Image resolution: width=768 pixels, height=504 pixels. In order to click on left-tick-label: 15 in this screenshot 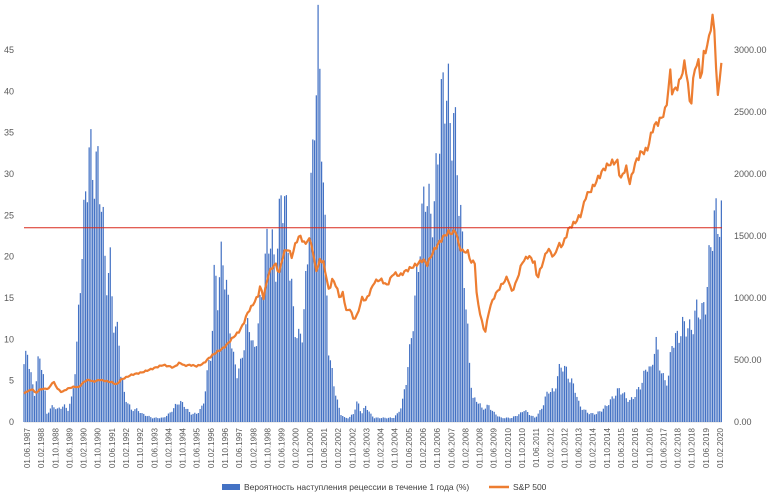, I will do `click(9, 298)`.